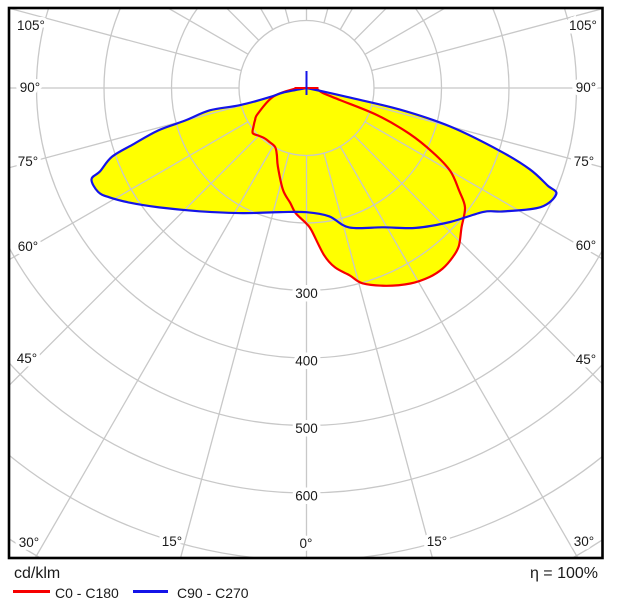 This screenshot has width=617, height=604. Describe the element at coordinates (487, 136) in the screenshot. I see `grid-spoke-75deg` at that location.